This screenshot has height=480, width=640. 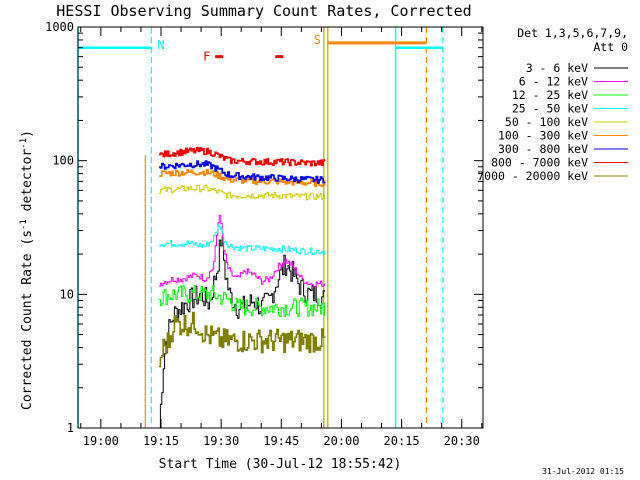 I want to click on y-axis-label-end: ), so click(x=27, y=134).